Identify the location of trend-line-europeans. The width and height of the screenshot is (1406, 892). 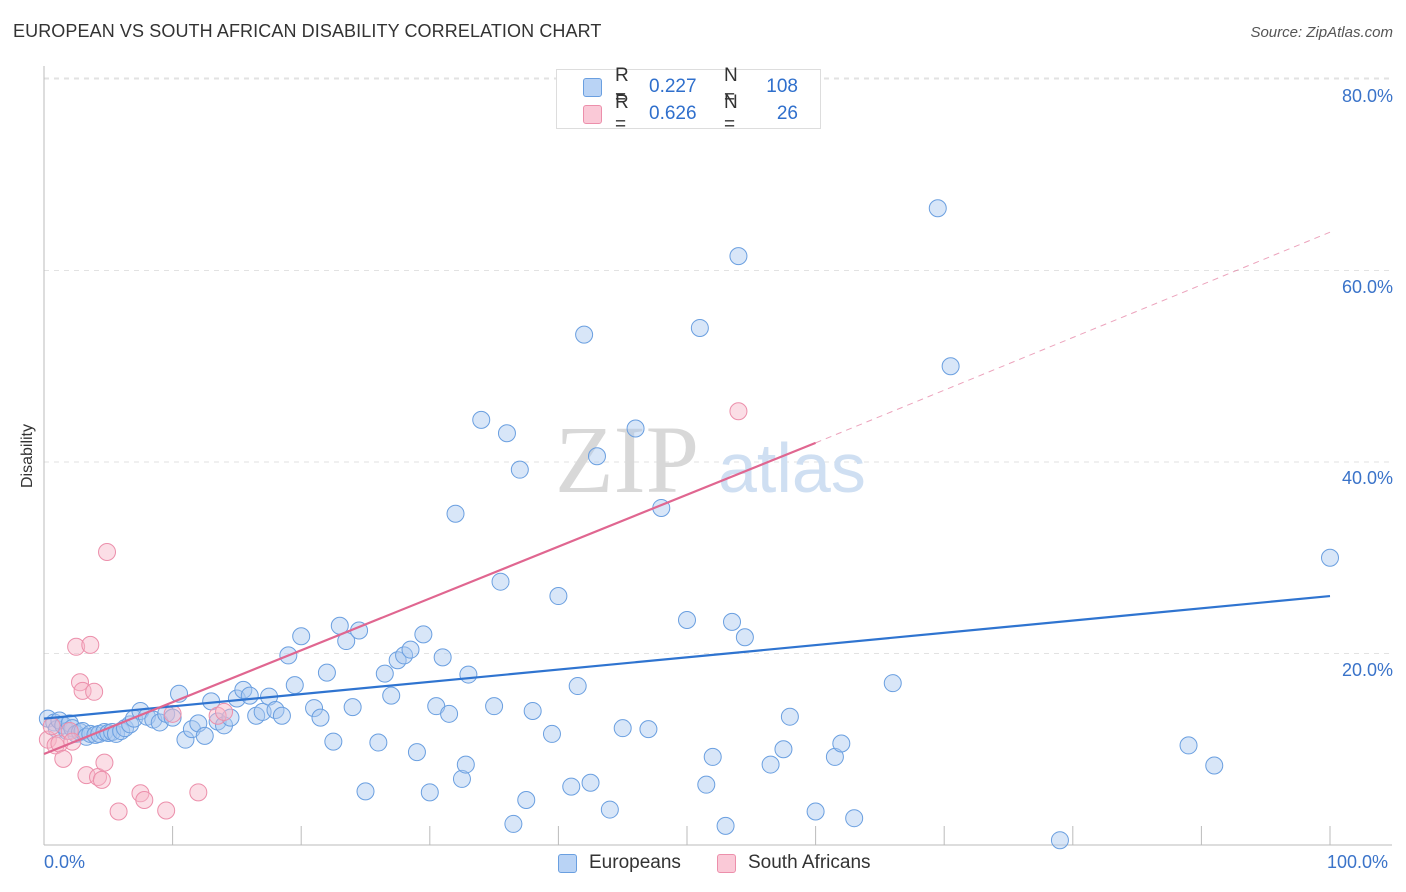
(687, 657).